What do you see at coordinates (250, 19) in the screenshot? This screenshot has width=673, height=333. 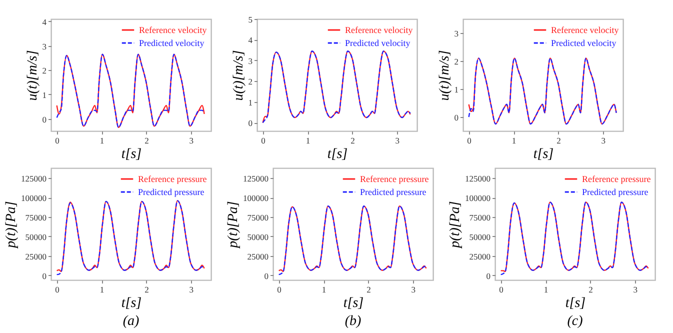 I see `y-tick-label: 5` at bounding box center [250, 19].